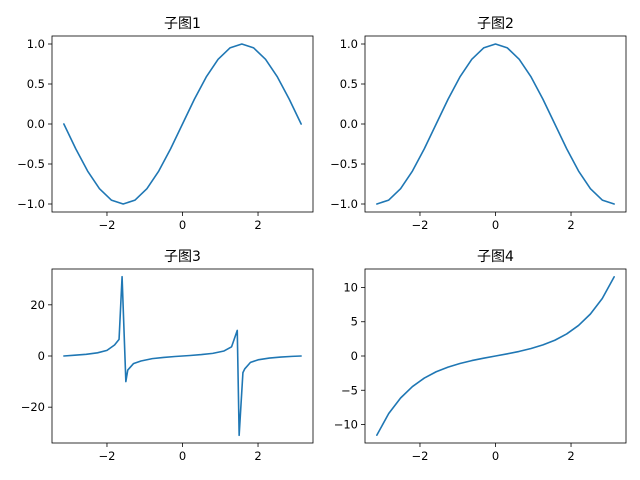 Image resolution: width=640 pixels, height=480 pixels. I want to click on subplot-2-ytick-label: 1.0, so click(349, 44).